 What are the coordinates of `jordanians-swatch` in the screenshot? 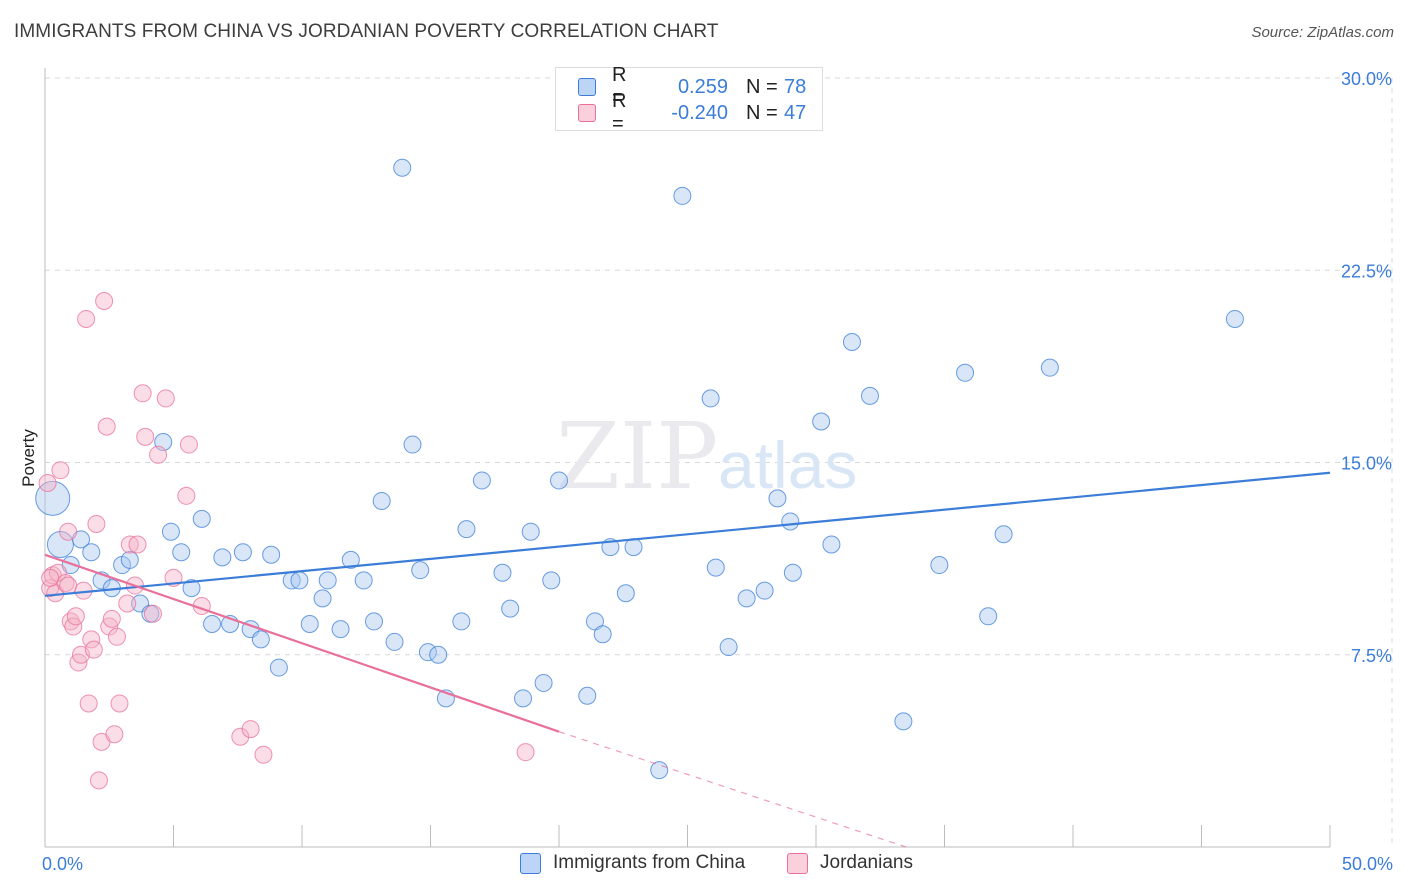 It's located at (587, 113).